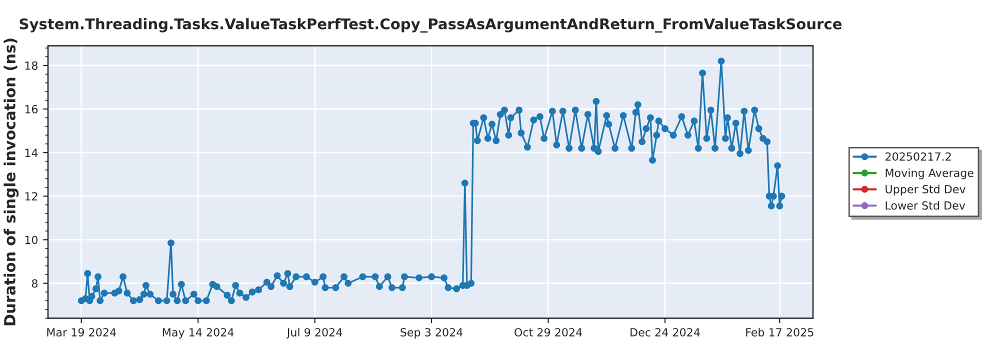  Describe the element at coordinates (11, 182) in the screenshot. I see `y-axis-title: Duration of single invocation (ns)` at that location.